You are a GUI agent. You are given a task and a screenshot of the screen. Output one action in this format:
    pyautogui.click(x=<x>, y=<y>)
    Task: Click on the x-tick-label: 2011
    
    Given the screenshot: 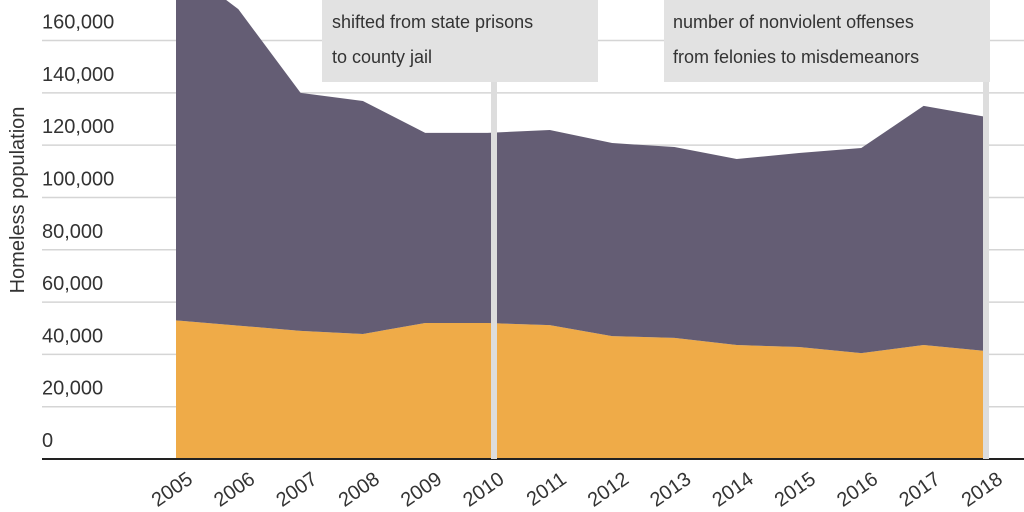 What is the action you would take?
    pyautogui.click(x=547, y=489)
    